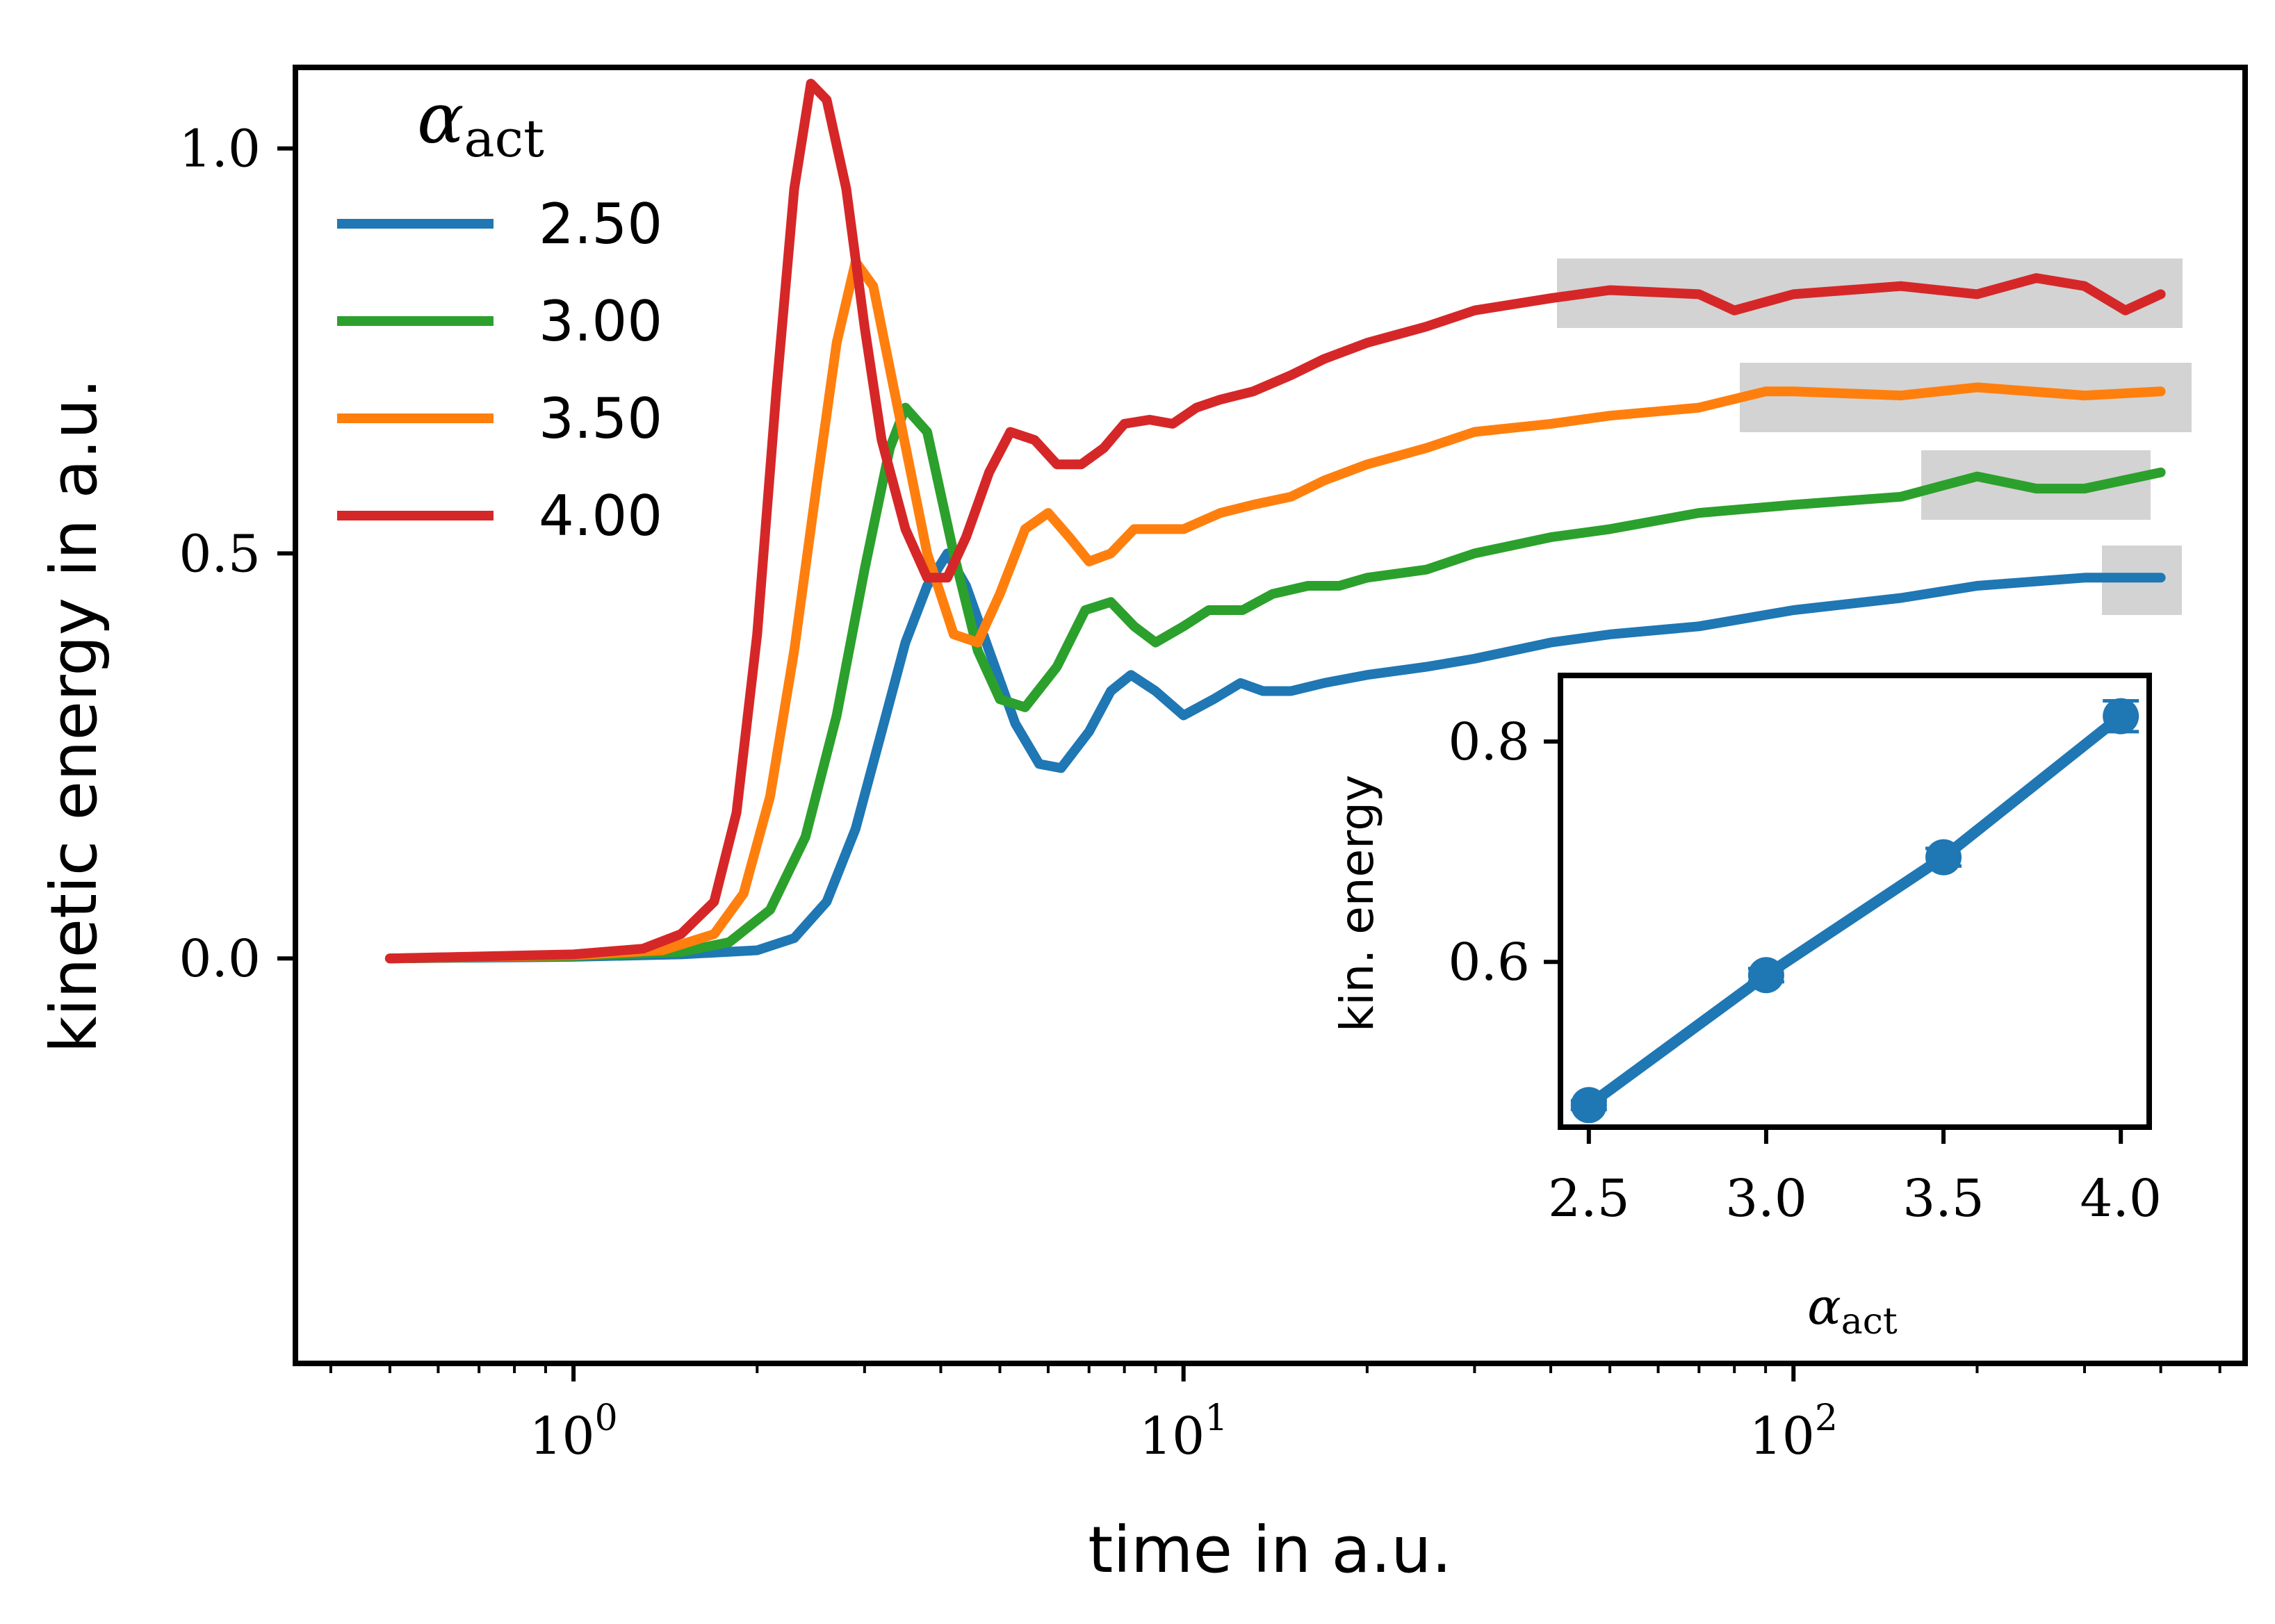 The height and width of the screenshot is (1624, 2275). I want to click on inset-y-tick-label-0-6: 0.6, so click(1489, 962).